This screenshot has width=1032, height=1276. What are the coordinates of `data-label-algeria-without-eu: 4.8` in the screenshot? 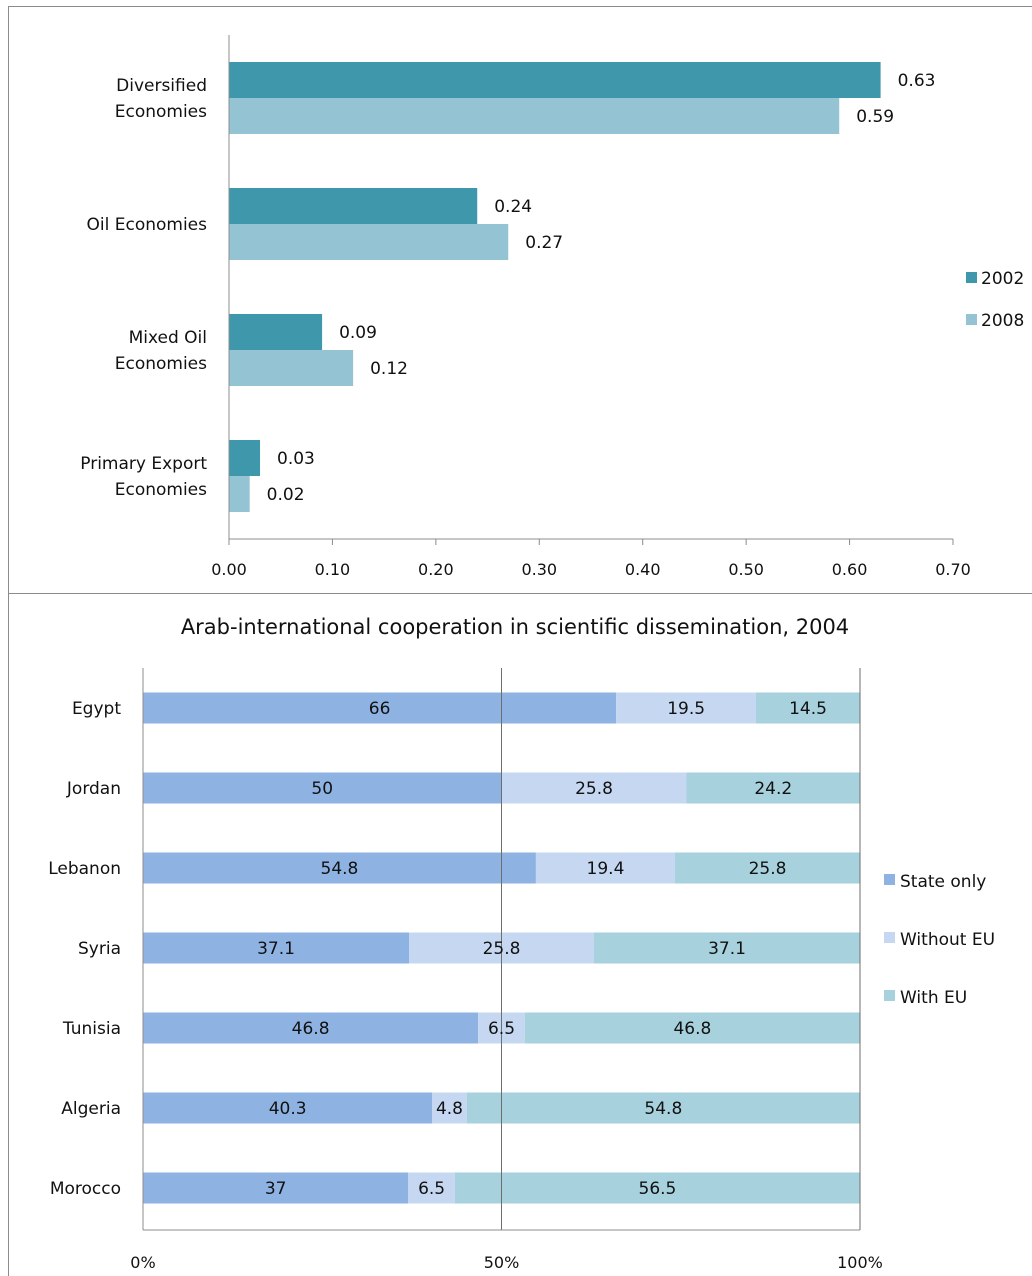 It's located at (449, 1109).